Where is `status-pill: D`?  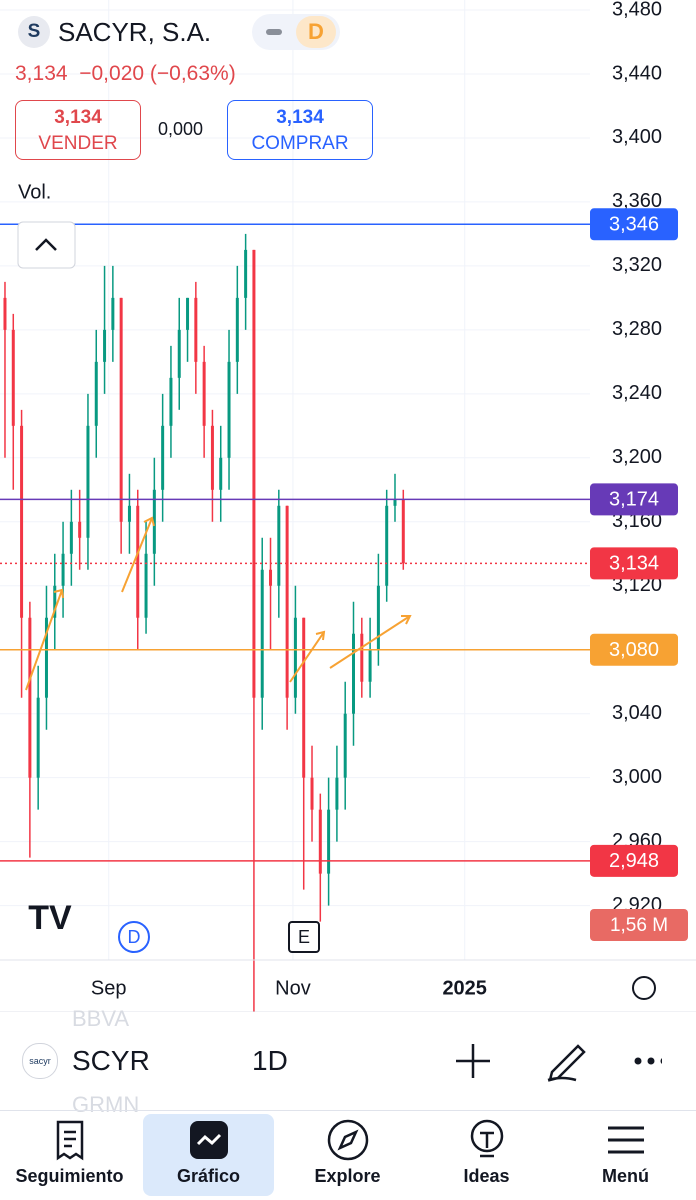 status-pill: D is located at coordinates (296, 32).